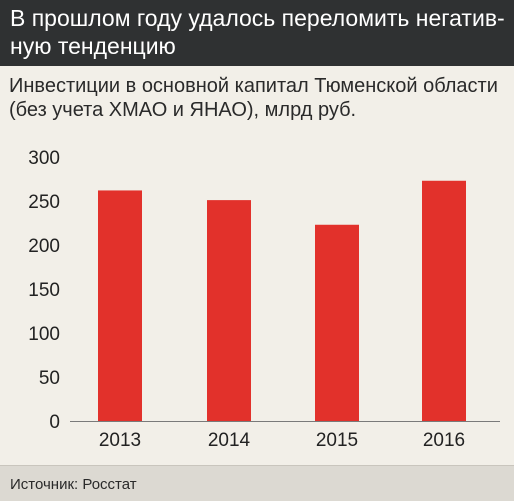 The width and height of the screenshot is (514, 501). Describe the element at coordinates (337, 440) in the screenshot. I see `x-tick-label: 2015` at that location.